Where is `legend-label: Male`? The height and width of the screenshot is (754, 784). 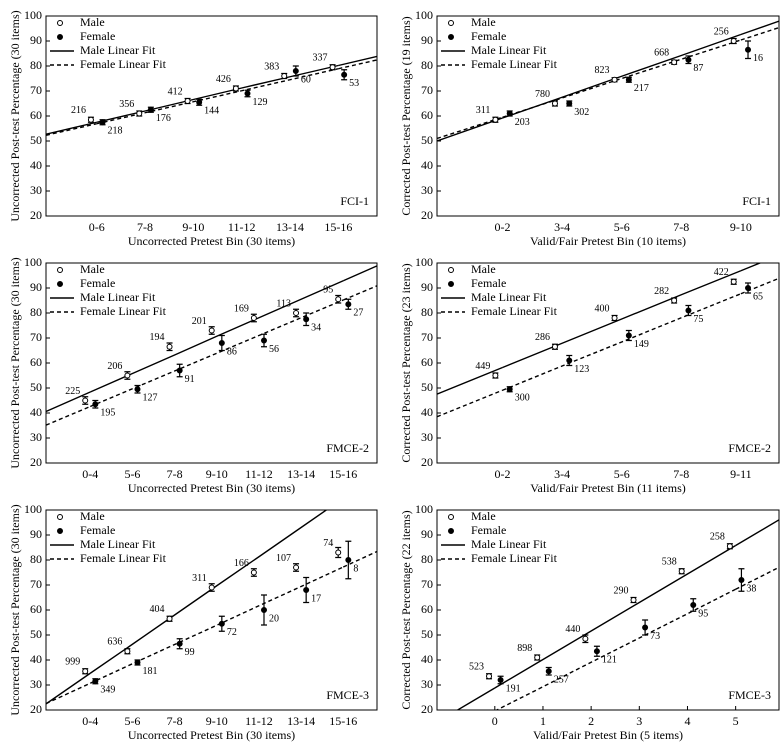 legend-label: Male is located at coordinates (92, 516).